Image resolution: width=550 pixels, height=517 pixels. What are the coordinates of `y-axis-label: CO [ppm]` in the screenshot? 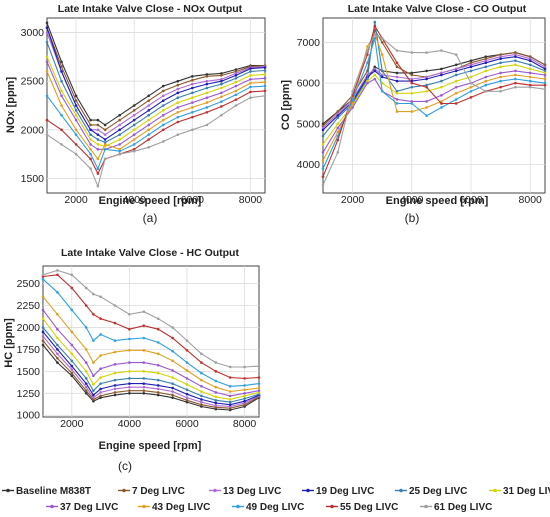 It's located at (286, 105).